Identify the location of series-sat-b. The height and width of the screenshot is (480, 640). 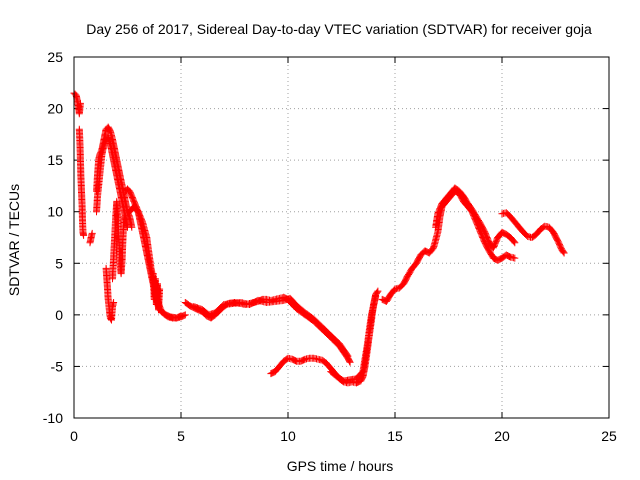
(81, 182).